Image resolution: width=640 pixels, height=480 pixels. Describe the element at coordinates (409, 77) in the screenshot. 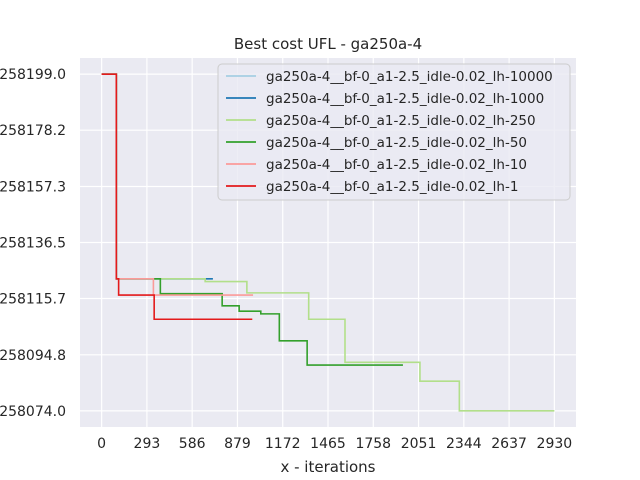

I see `legend-label-0: ga250a-4__bf-0_a1-2.5_idle-0.02_lh-10000` at that location.